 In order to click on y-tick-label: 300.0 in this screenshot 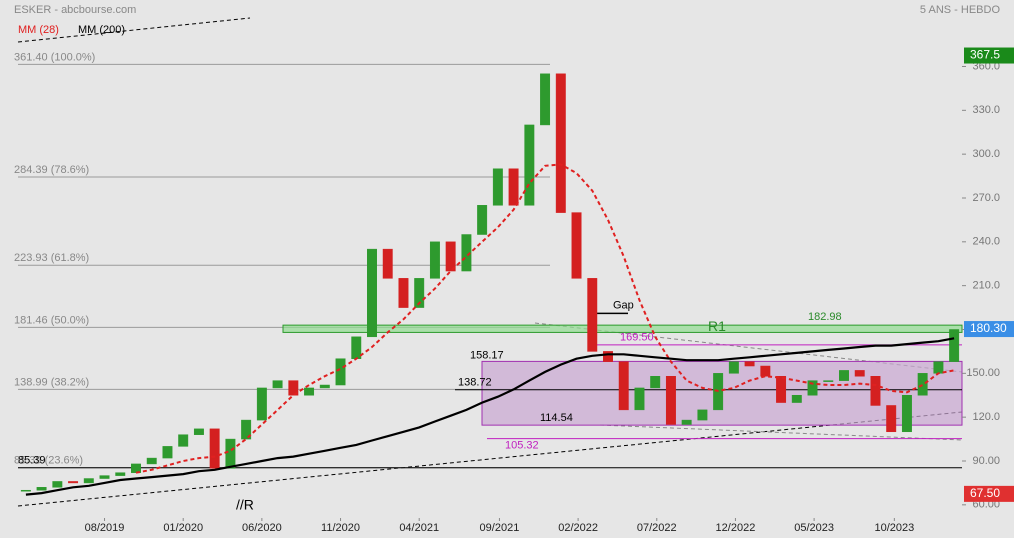, I will do `click(986, 154)`.